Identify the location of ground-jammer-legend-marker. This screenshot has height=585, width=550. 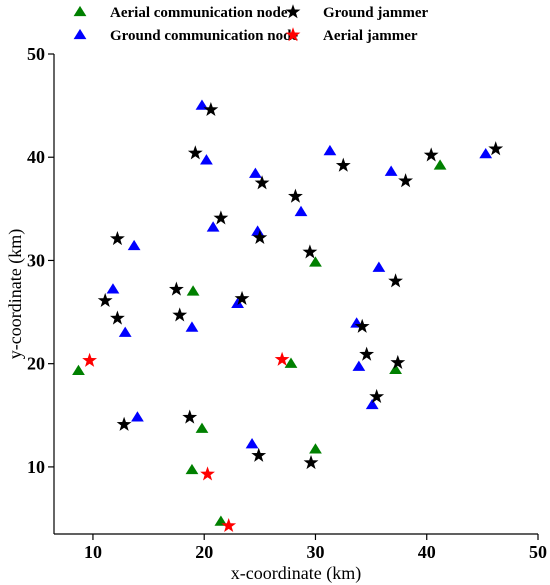
(293, 11).